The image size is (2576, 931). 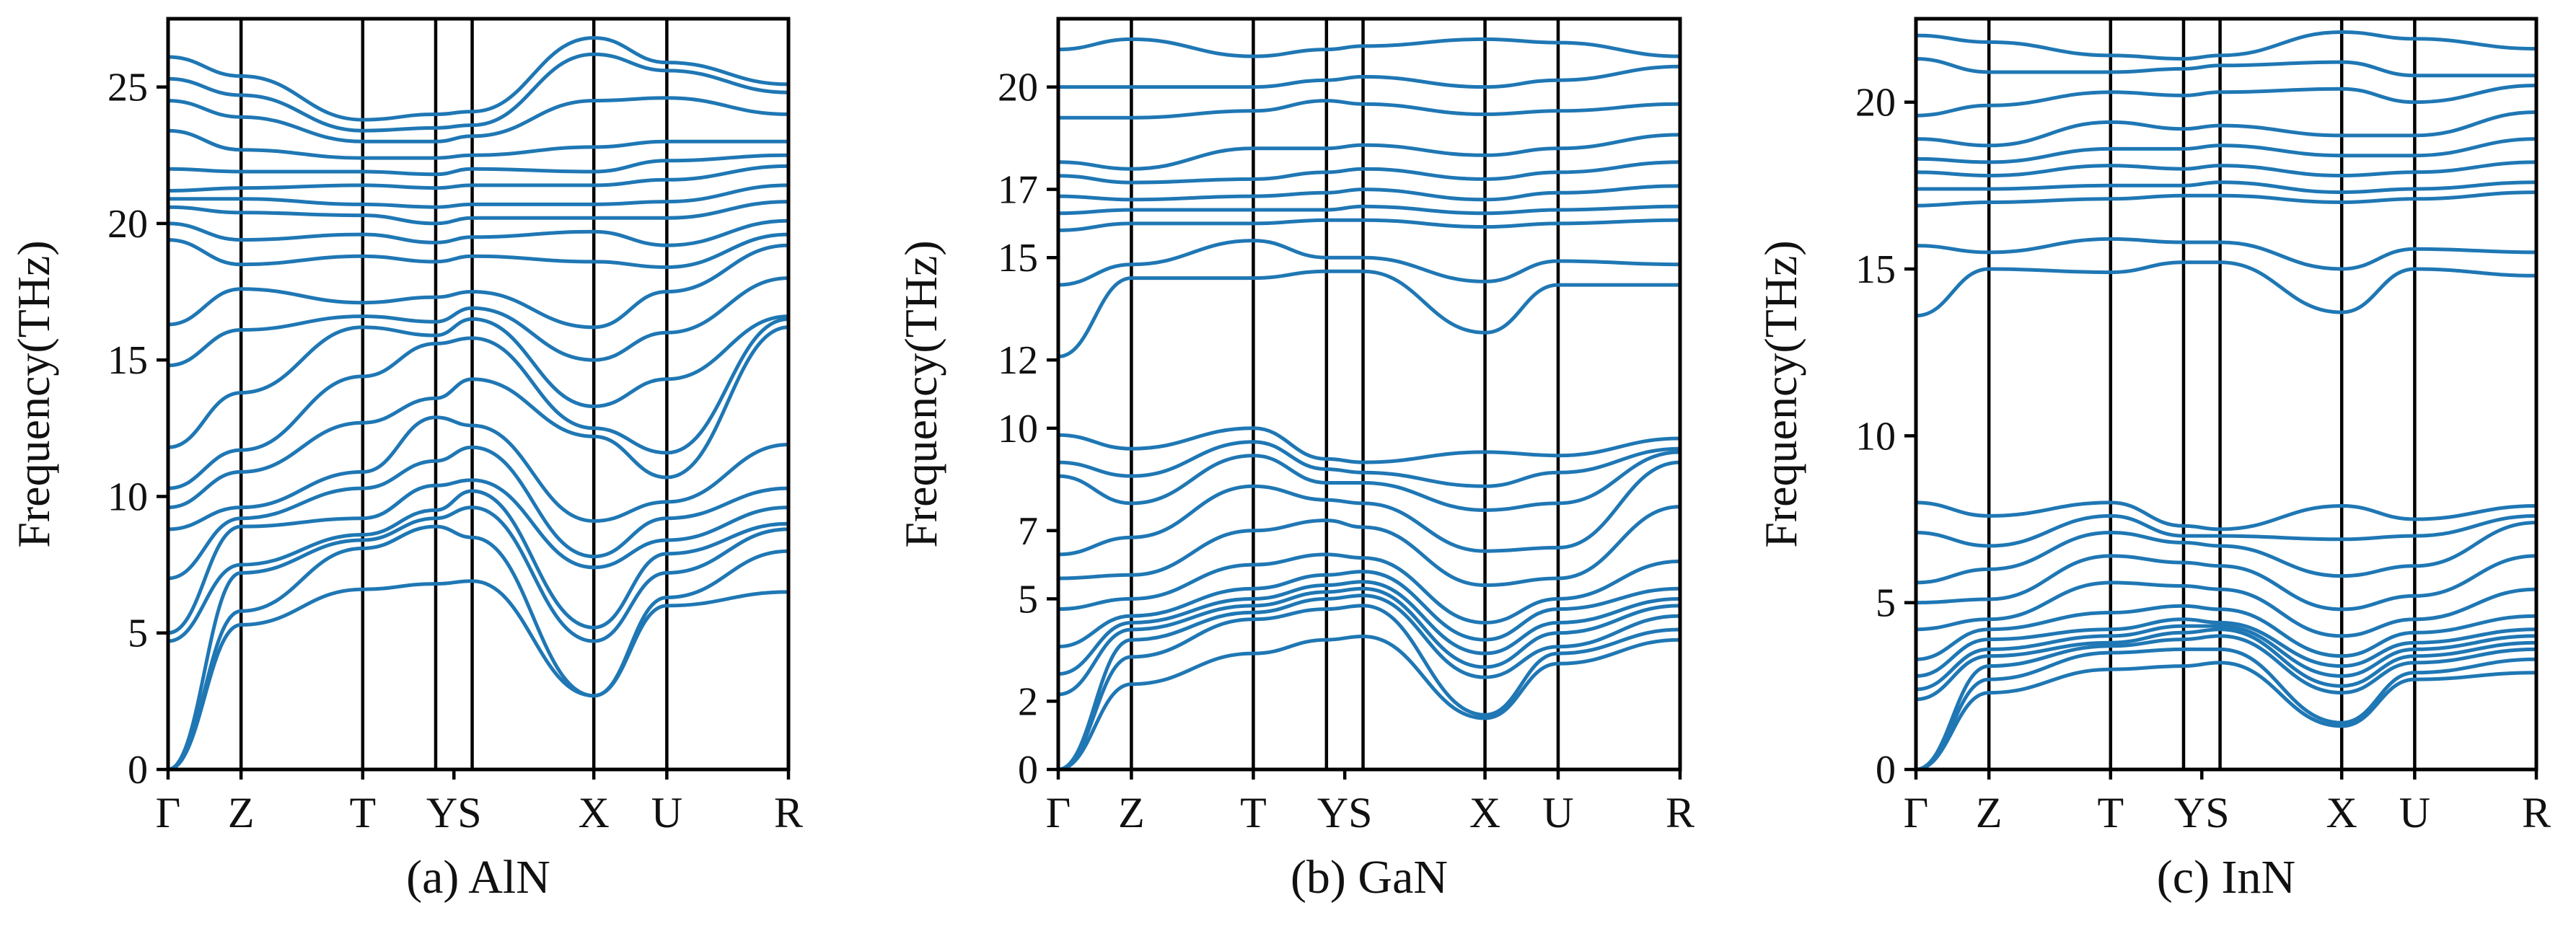 What do you see at coordinates (2226, 877) in the screenshot?
I see `panel-caption: (c) InN` at bounding box center [2226, 877].